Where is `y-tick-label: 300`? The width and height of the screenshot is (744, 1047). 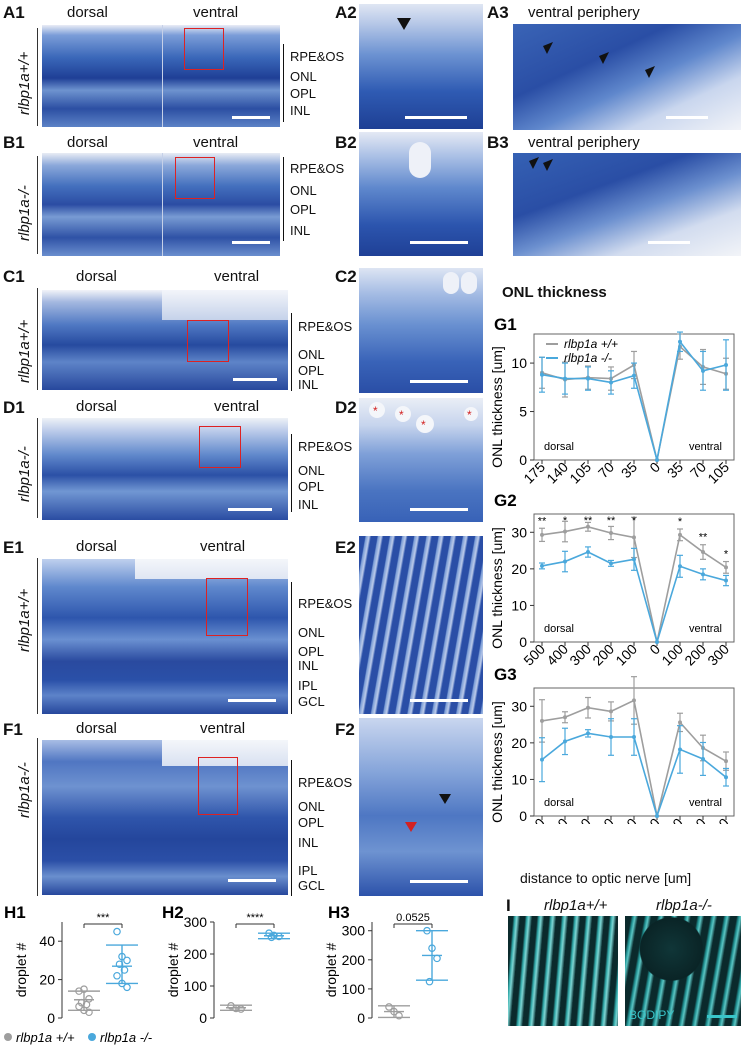 y-tick-label: 300 is located at coordinates (354, 931).